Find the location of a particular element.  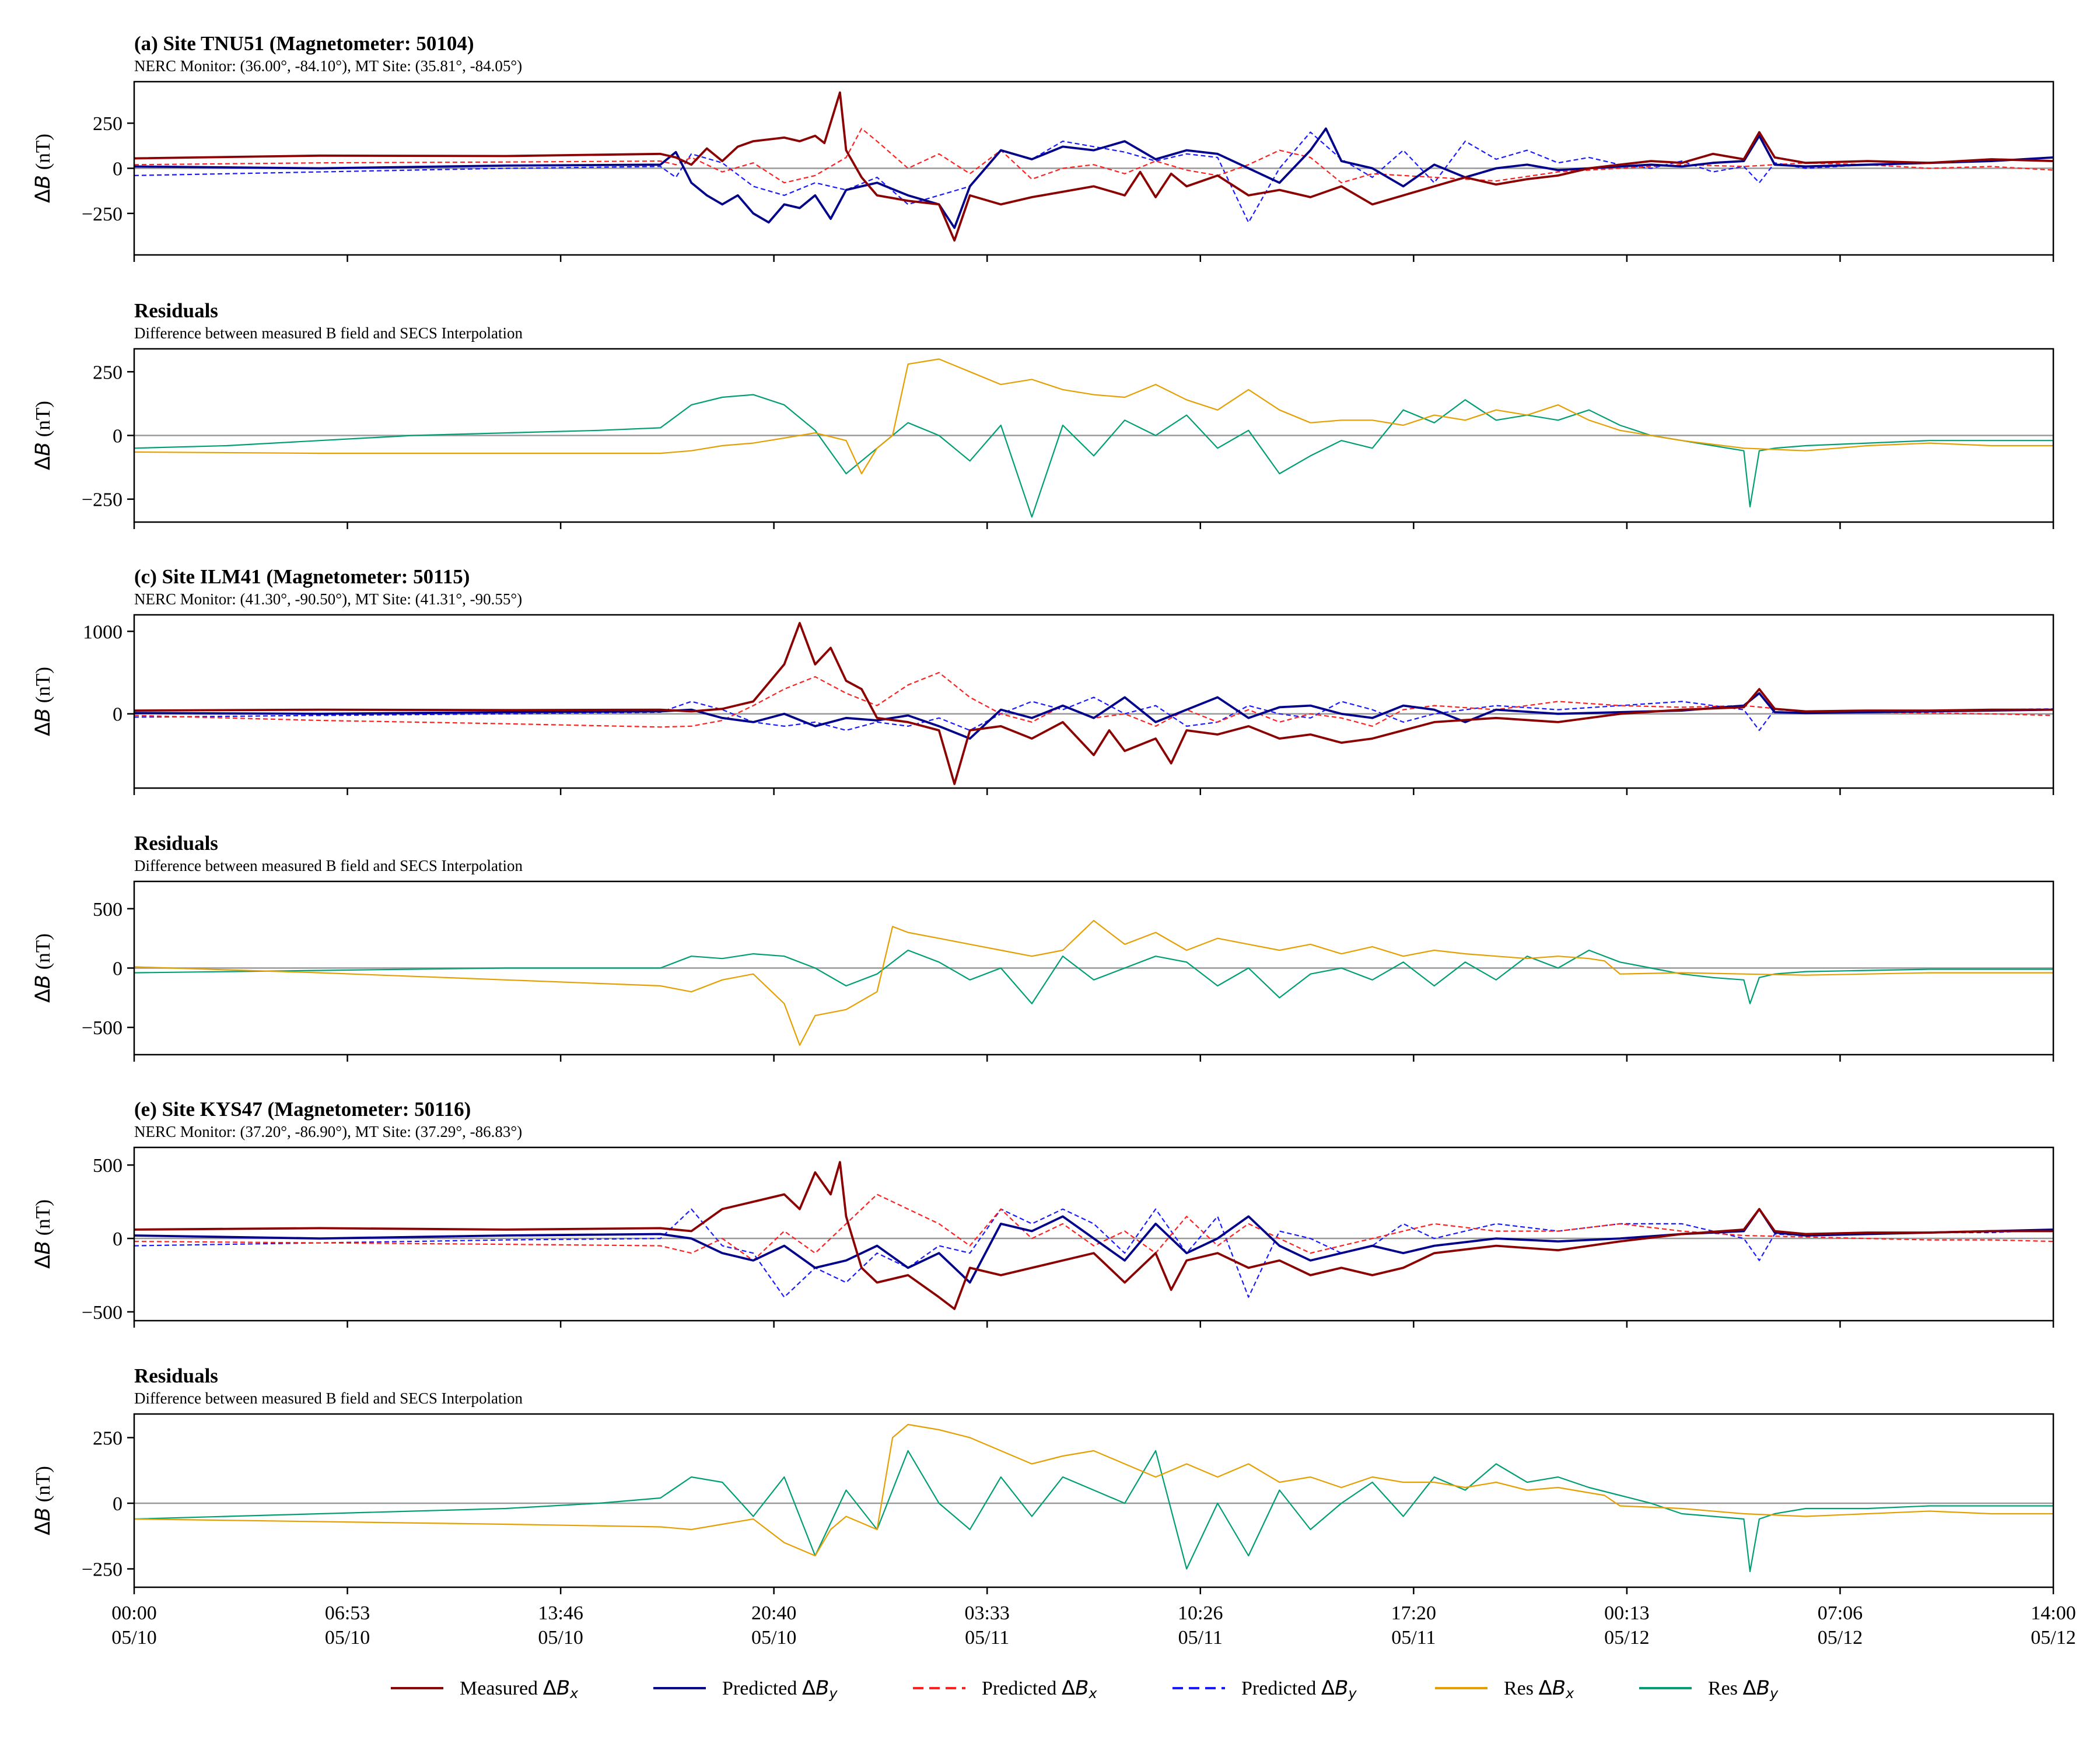

x-tick-label-time: 13:46 is located at coordinates (560, 1613).